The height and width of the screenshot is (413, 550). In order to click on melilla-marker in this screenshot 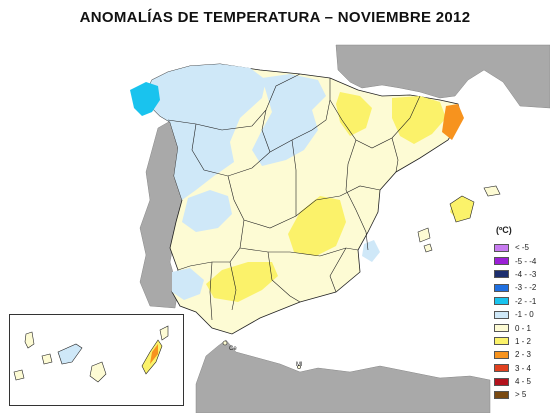, I will do `click(299, 367)`.